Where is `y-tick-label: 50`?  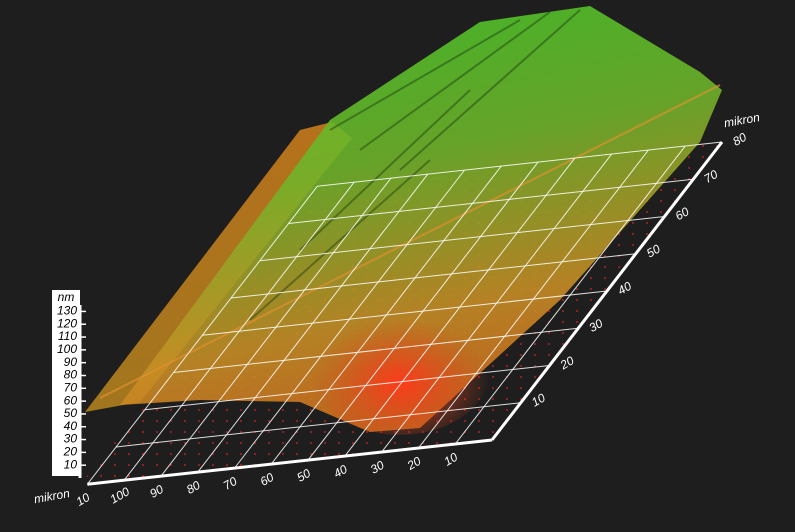
y-tick-label: 50 is located at coordinates (653, 250).